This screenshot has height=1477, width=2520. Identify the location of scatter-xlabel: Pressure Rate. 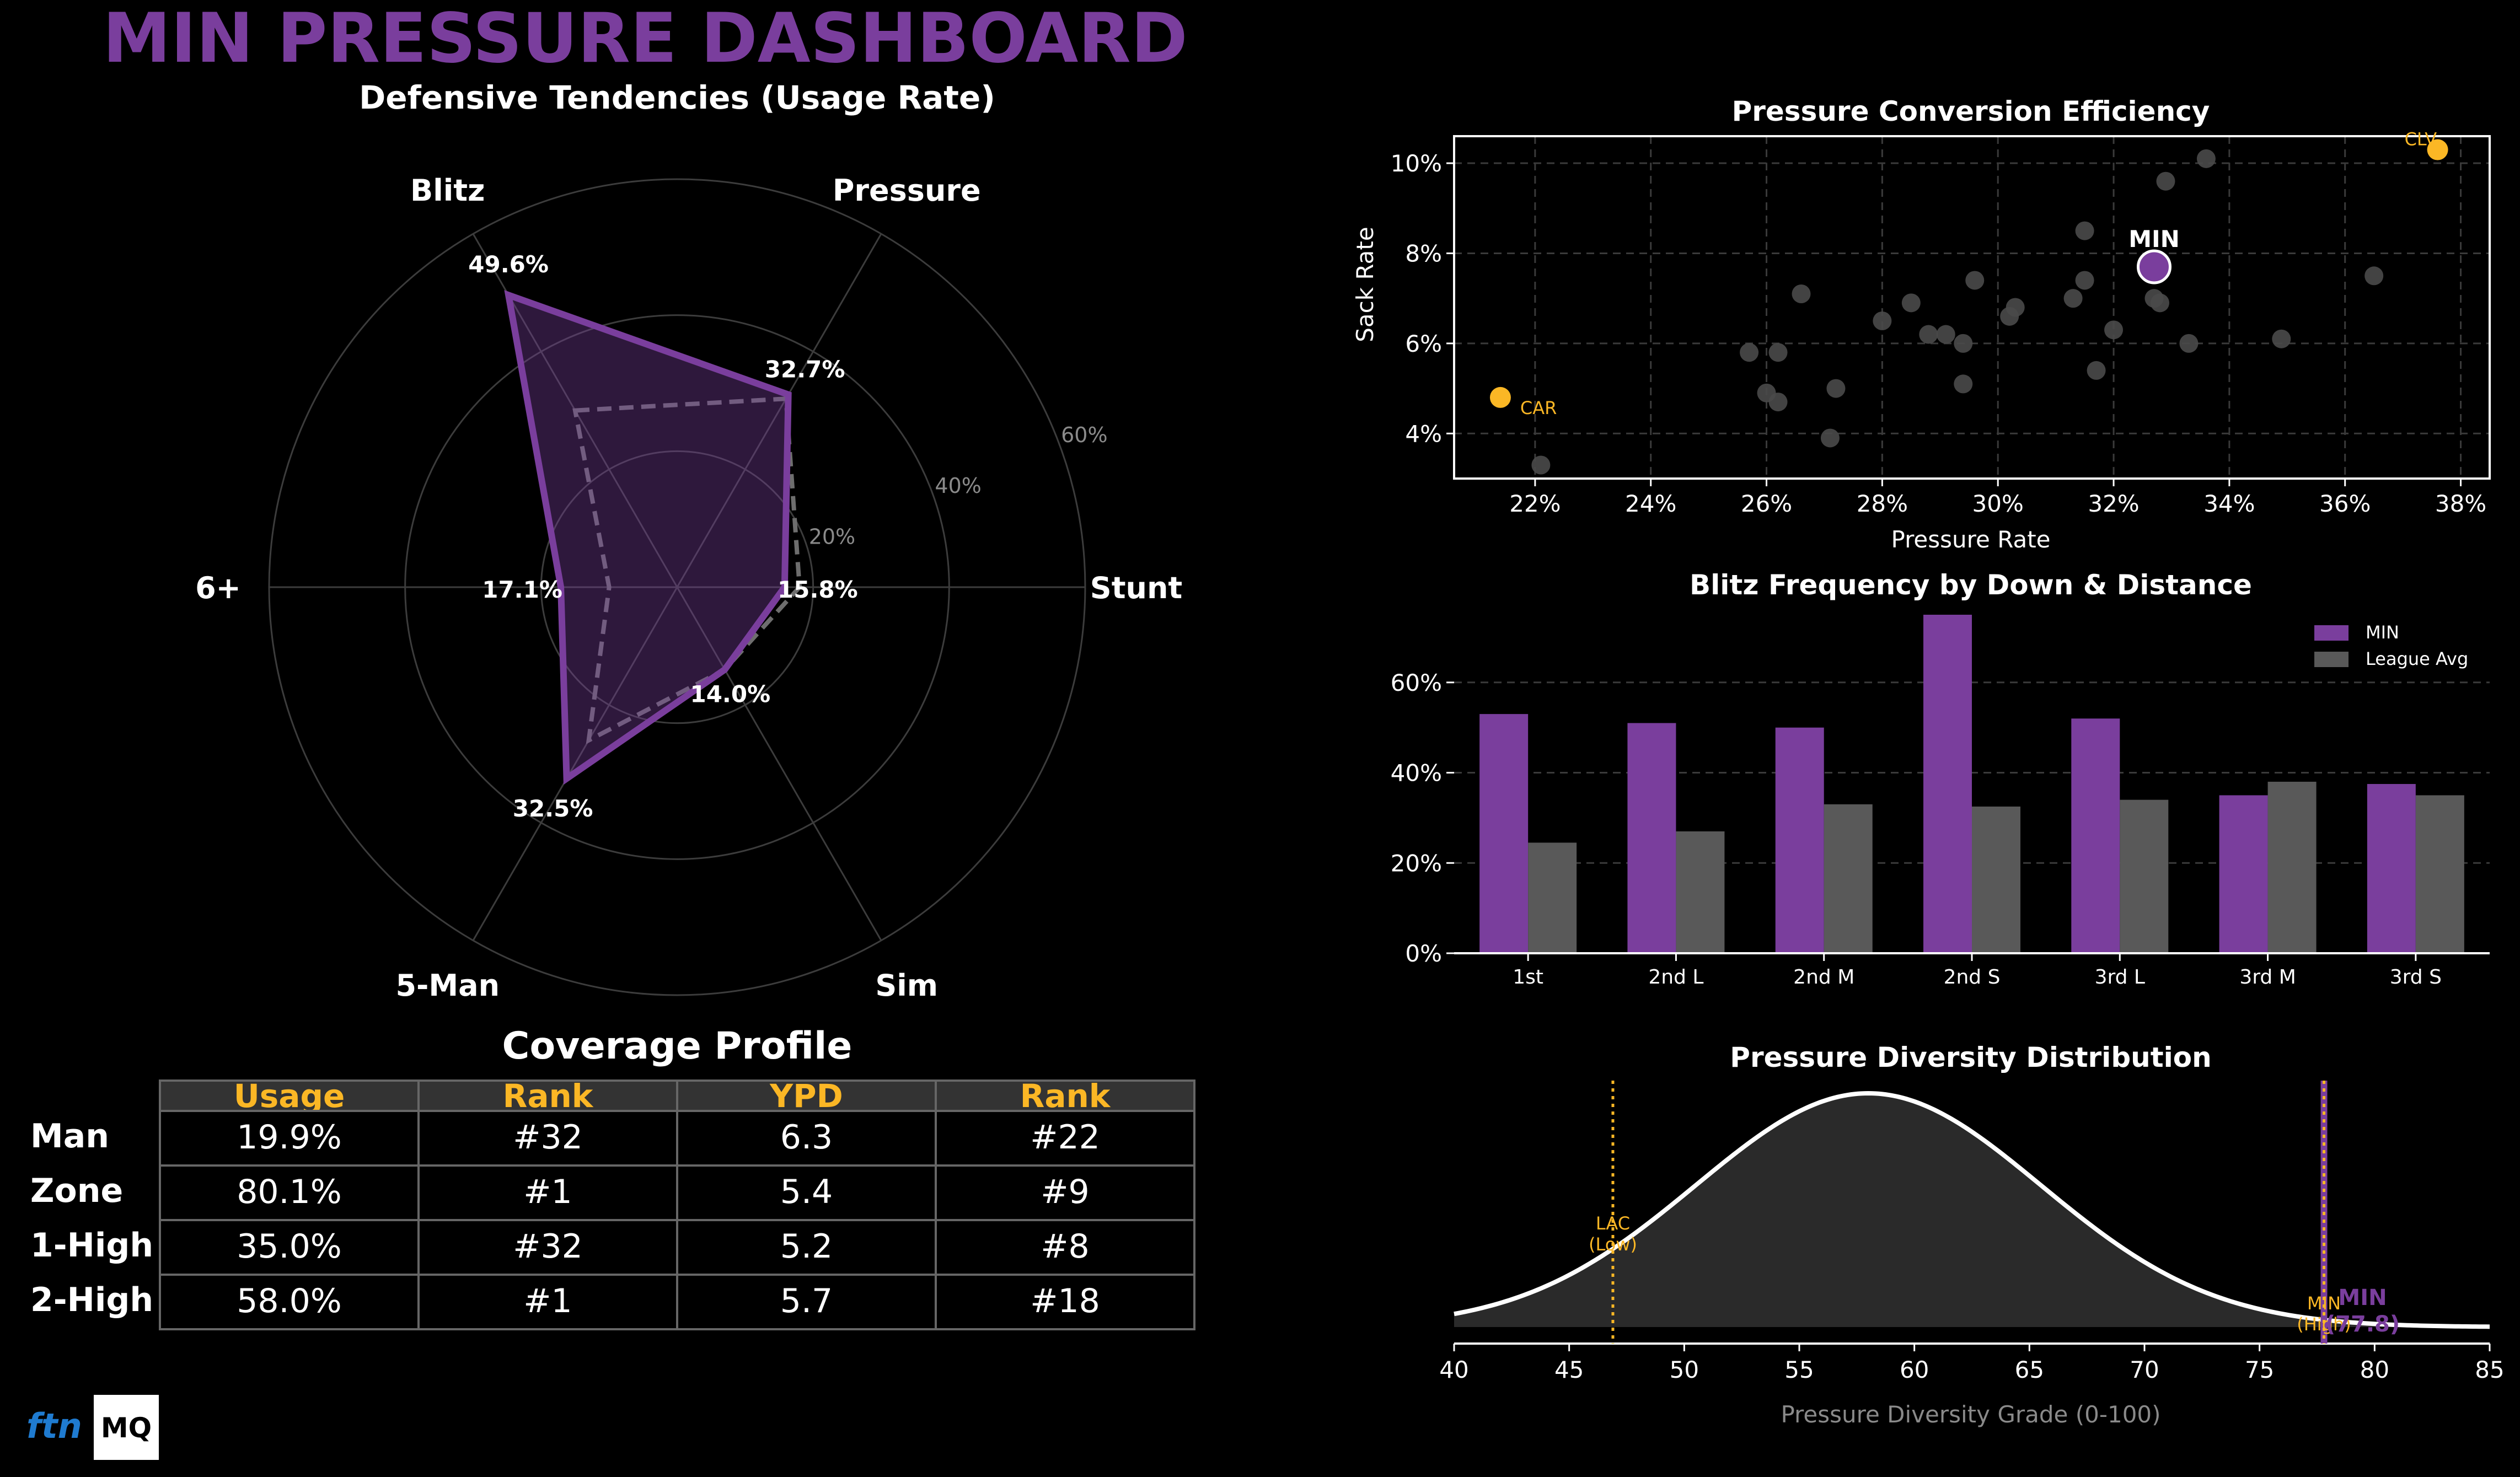
(1971, 539).